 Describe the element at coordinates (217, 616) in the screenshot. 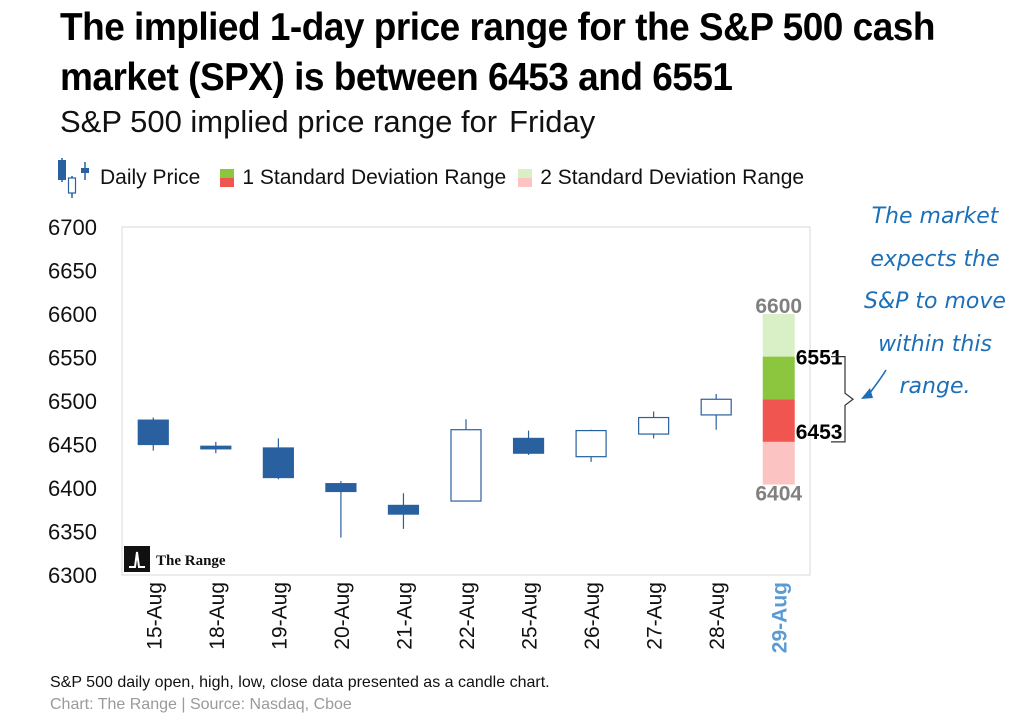

I see `x-tick-label: 18-Aug` at that location.